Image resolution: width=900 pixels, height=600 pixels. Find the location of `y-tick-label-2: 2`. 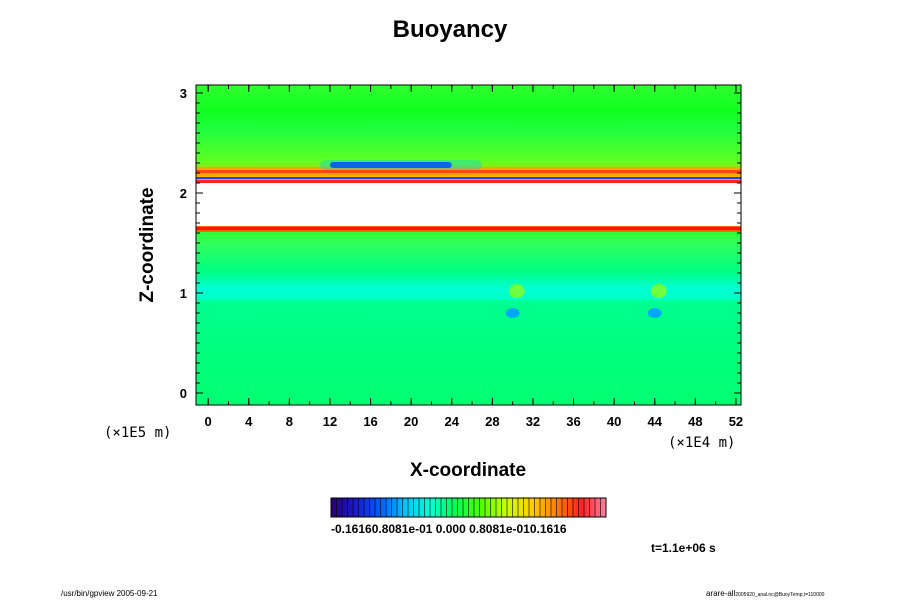

y-tick-label-2: 2 is located at coordinates (183, 193).